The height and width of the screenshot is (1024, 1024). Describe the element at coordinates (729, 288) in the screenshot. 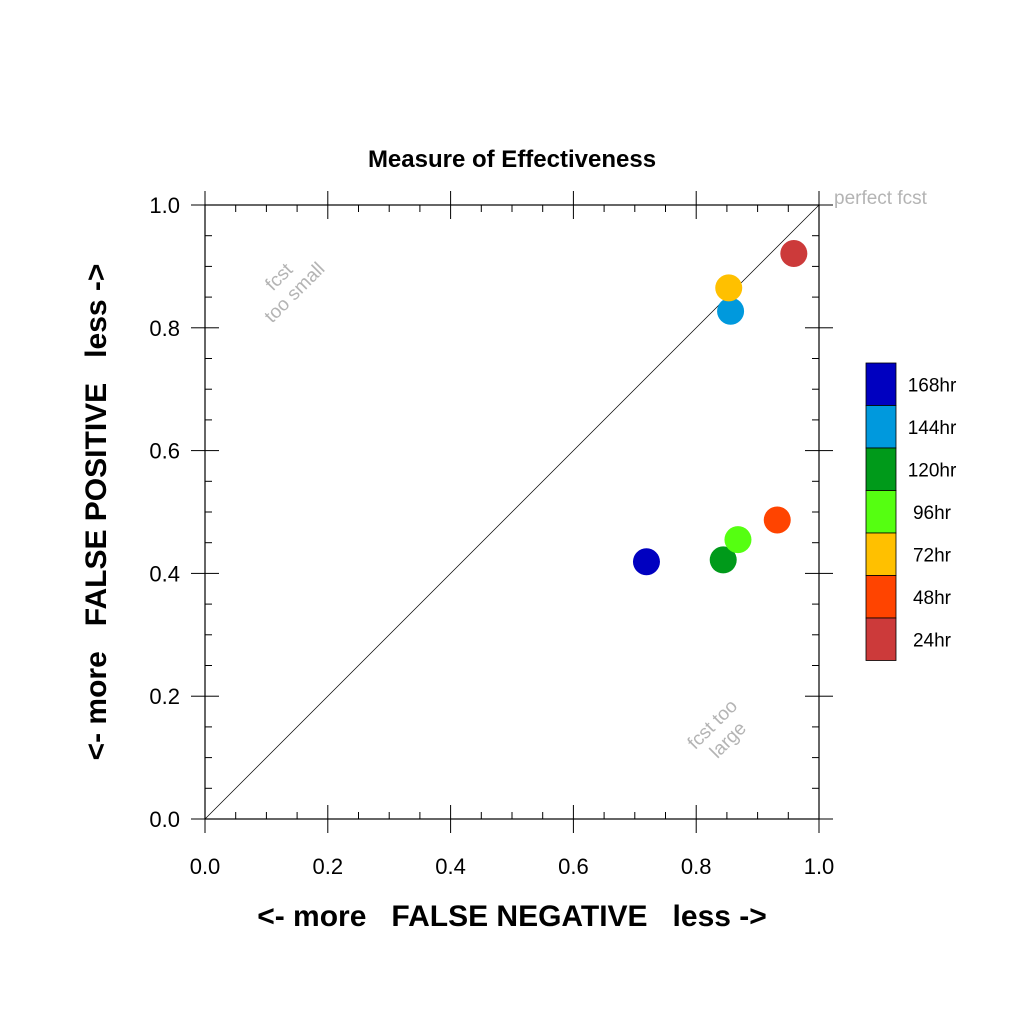

I see `data-point-72hr` at that location.